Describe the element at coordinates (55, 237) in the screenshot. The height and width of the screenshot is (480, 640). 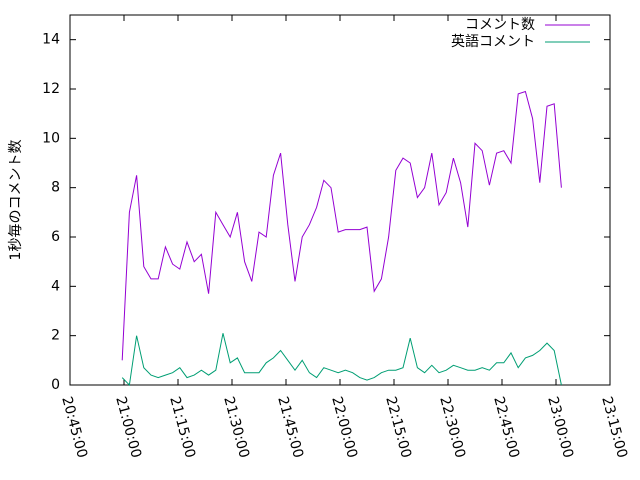
I see `y-tick-label: 6` at that location.